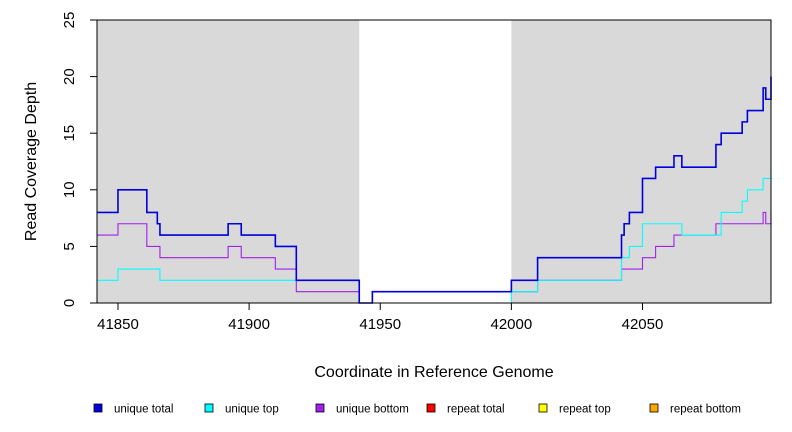  I want to click on y-tick-label: 5, so click(69, 246).